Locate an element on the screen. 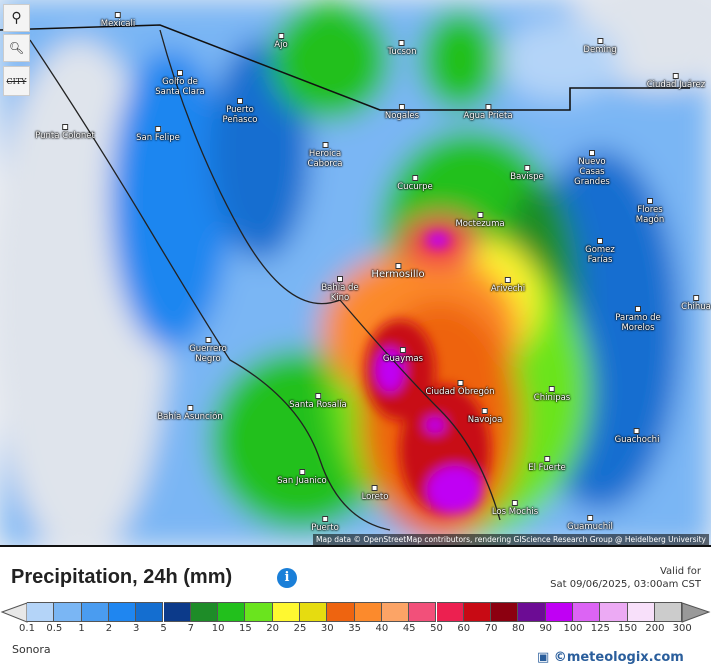  zoom-button: 🔍︎ is located at coordinates (16, 48).